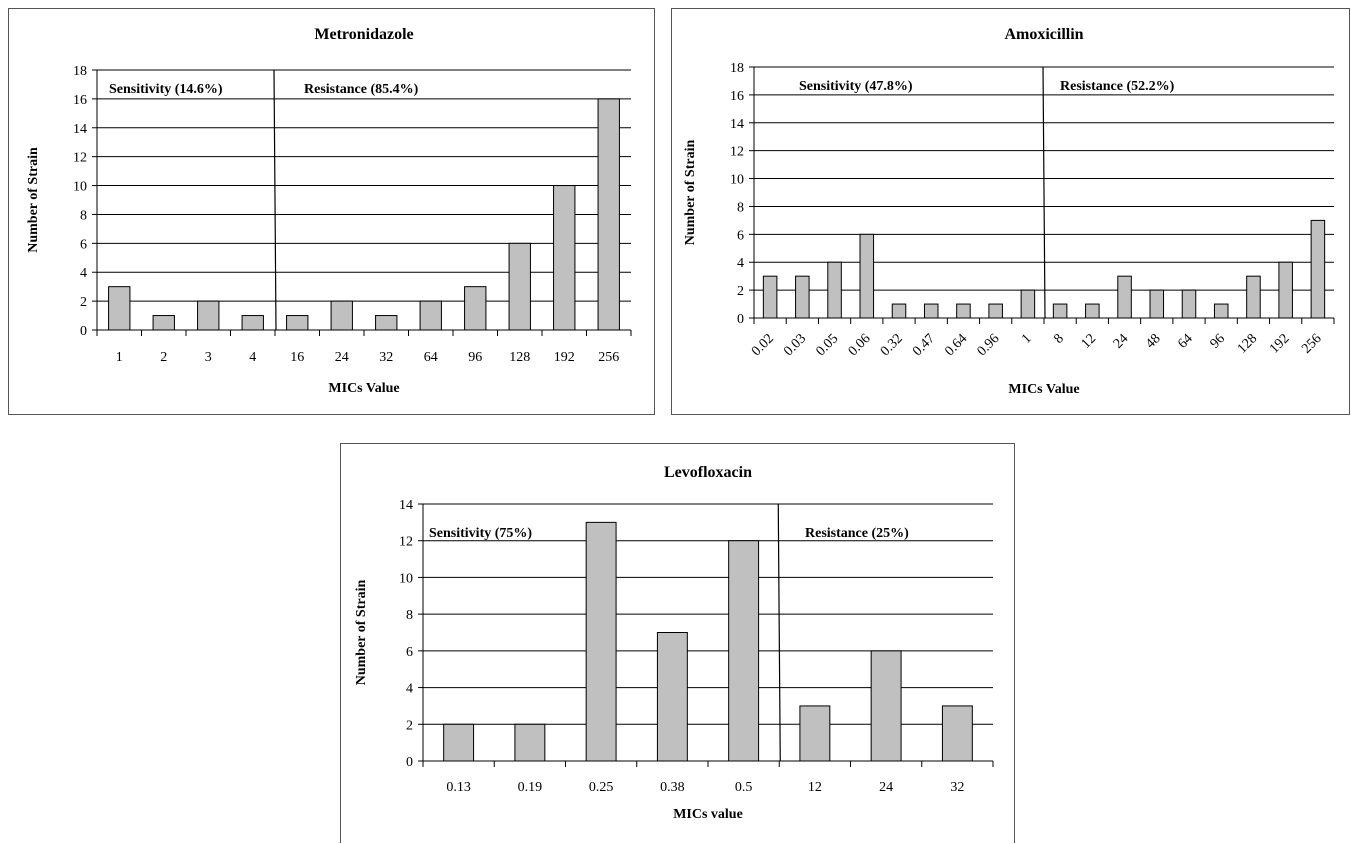  Describe the element at coordinates (208, 357) in the screenshot. I see `x-tick-label: 3` at that location.